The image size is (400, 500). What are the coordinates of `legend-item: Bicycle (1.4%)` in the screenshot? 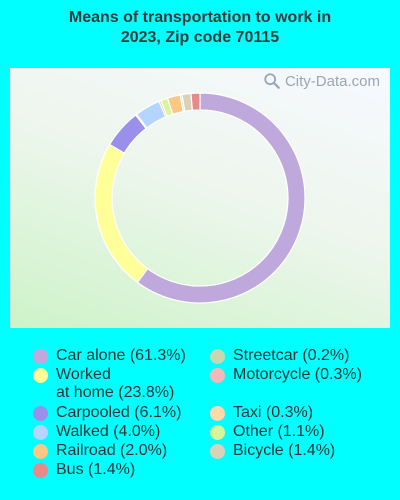 It's located at (272, 451).